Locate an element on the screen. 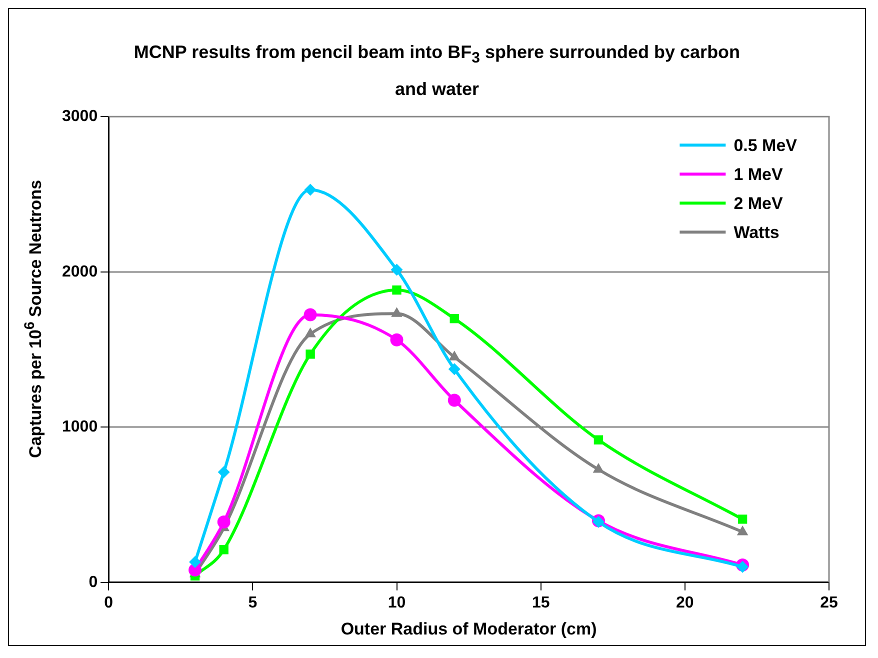 The width and height of the screenshot is (878, 658). x-tick-label: 20 is located at coordinates (685, 602).